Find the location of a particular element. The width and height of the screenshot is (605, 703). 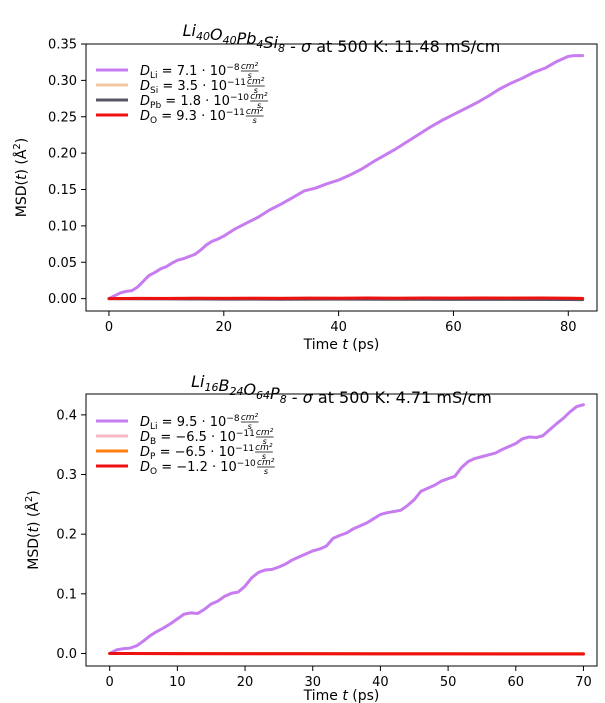

legend-entry-o: DO = −1.2 · 10−10 is located at coordinates (198, 468).